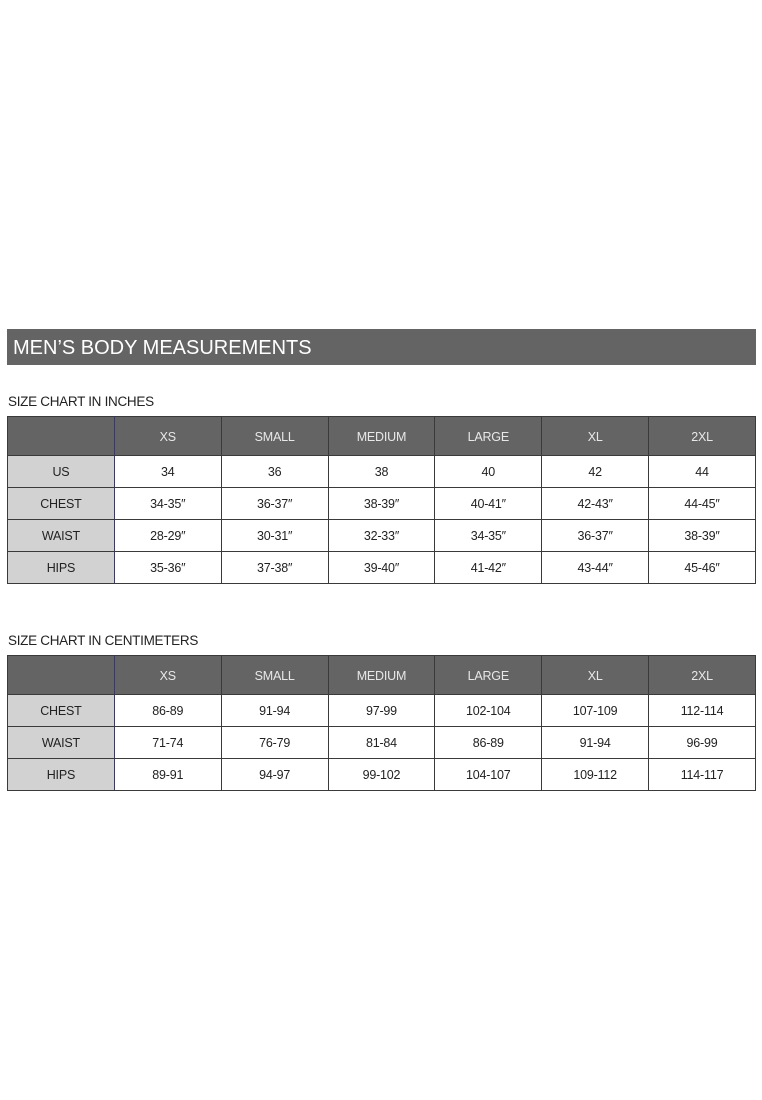 This screenshot has width=762, height=1100. Describe the element at coordinates (488, 567) in the screenshot. I see `measurement-cell: 41-42″` at that location.